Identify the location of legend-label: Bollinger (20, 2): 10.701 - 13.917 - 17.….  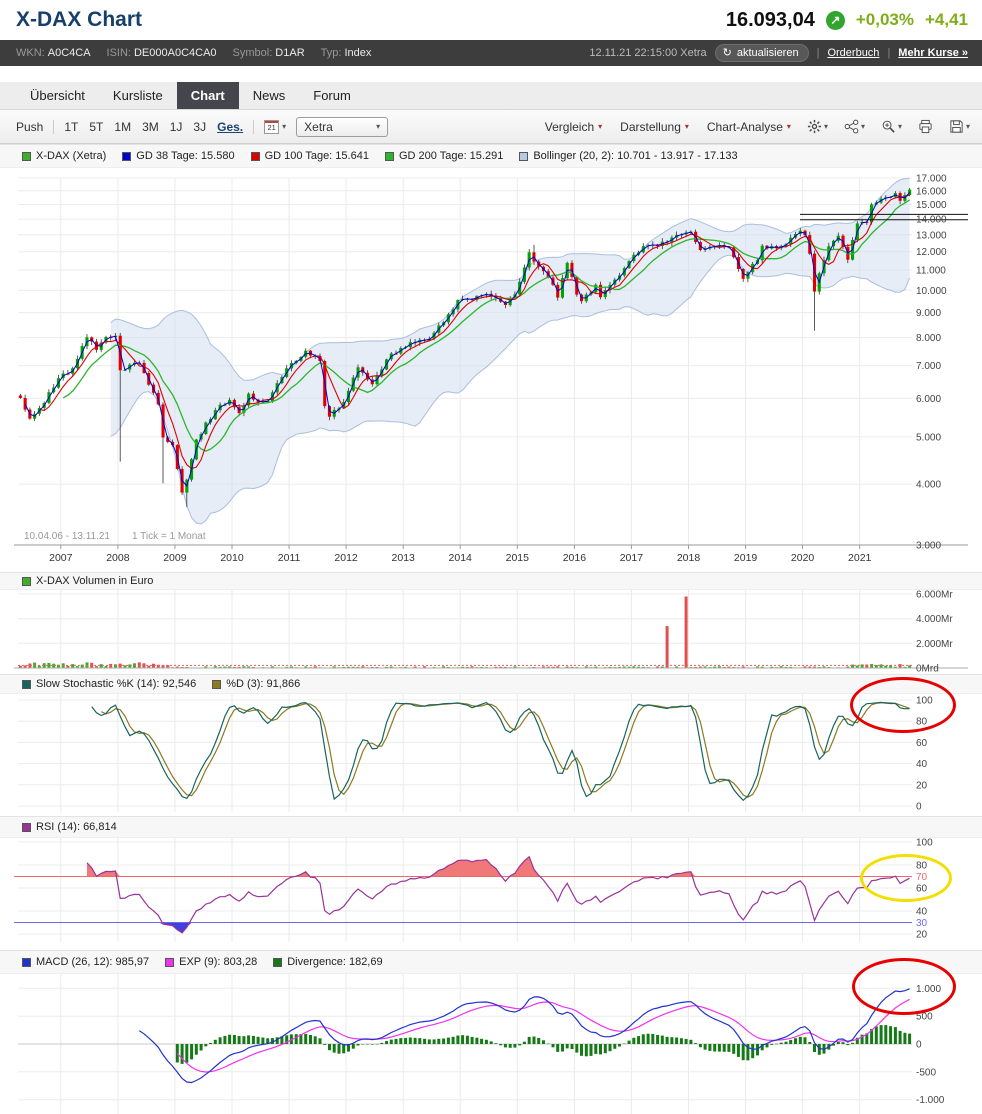
(635, 156).